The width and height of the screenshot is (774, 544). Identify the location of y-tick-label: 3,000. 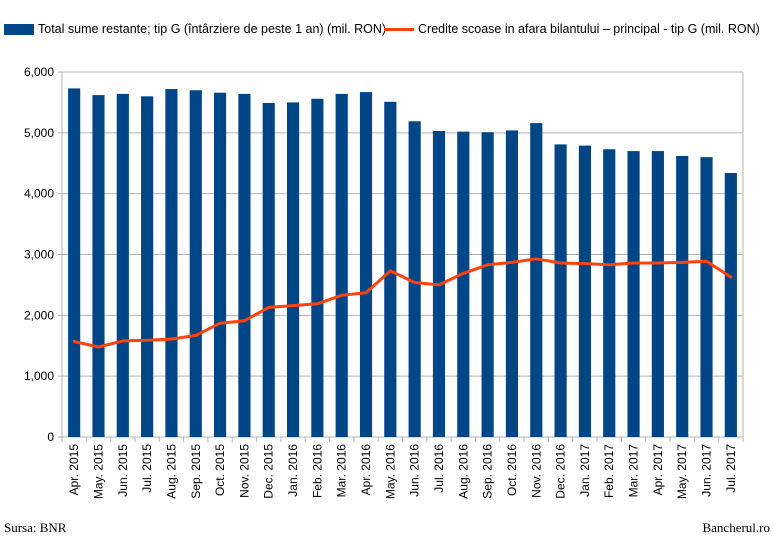
(39, 255).